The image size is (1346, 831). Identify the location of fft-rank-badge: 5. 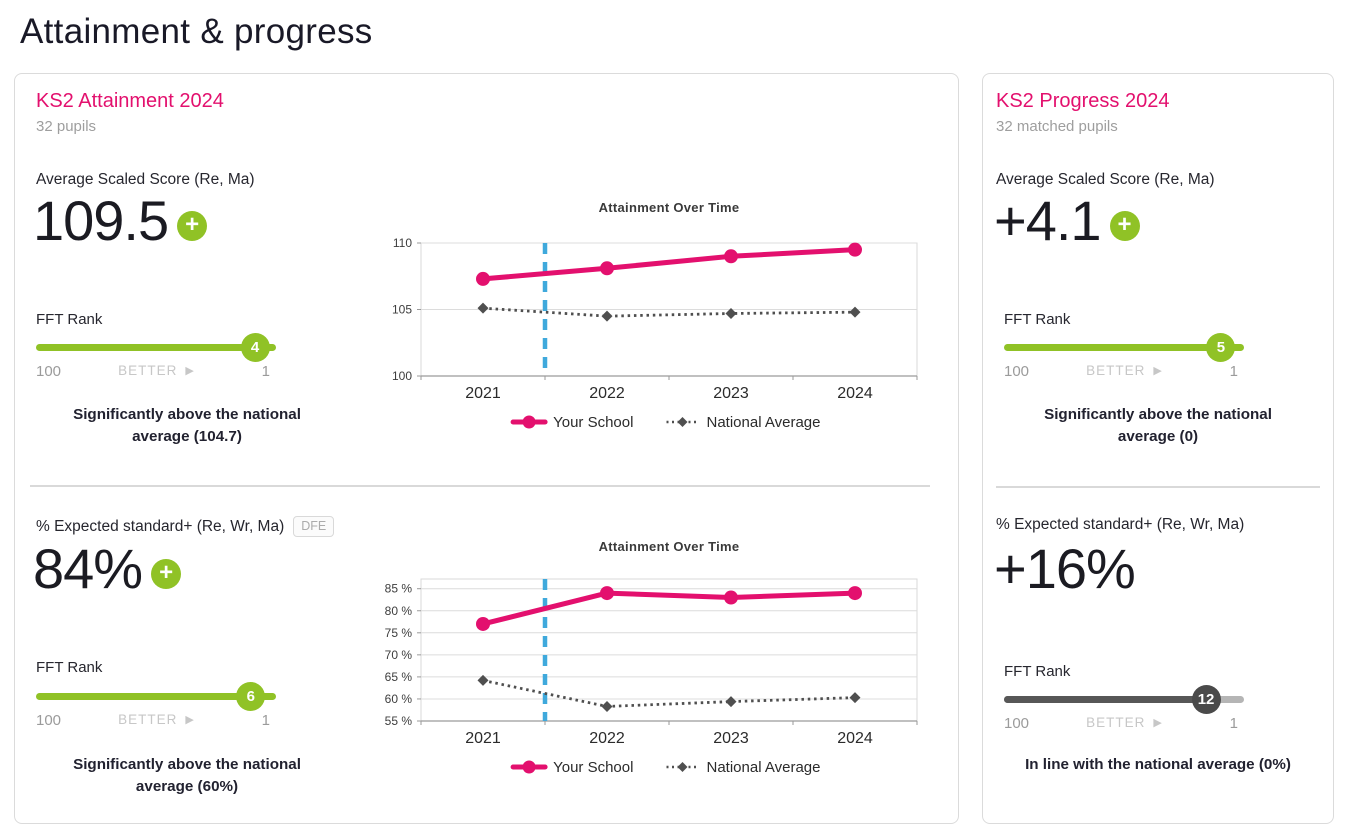
(1221, 347).